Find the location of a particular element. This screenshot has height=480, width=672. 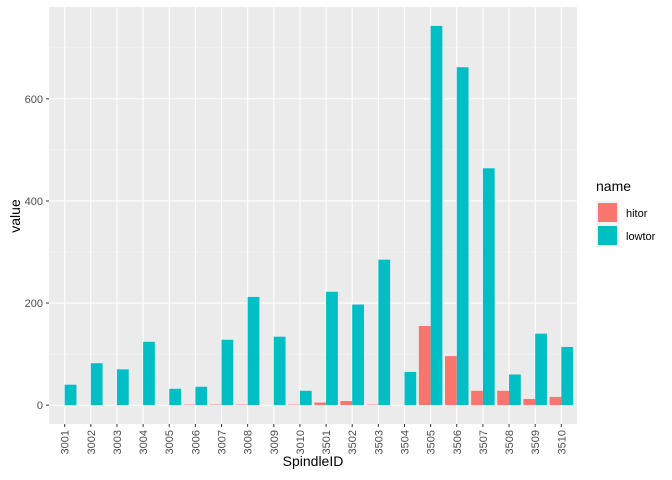

y-tick-label: 200 is located at coordinates (34, 304).